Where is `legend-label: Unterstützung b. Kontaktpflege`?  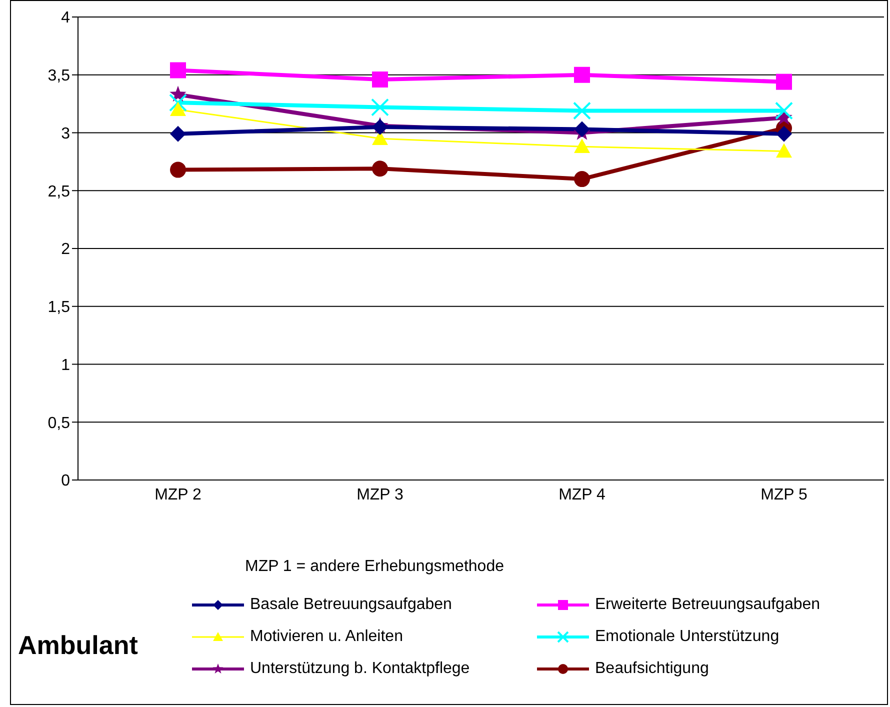
legend-label: Unterstützung b. Kontaktpflege is located at coordinates (360, 669).